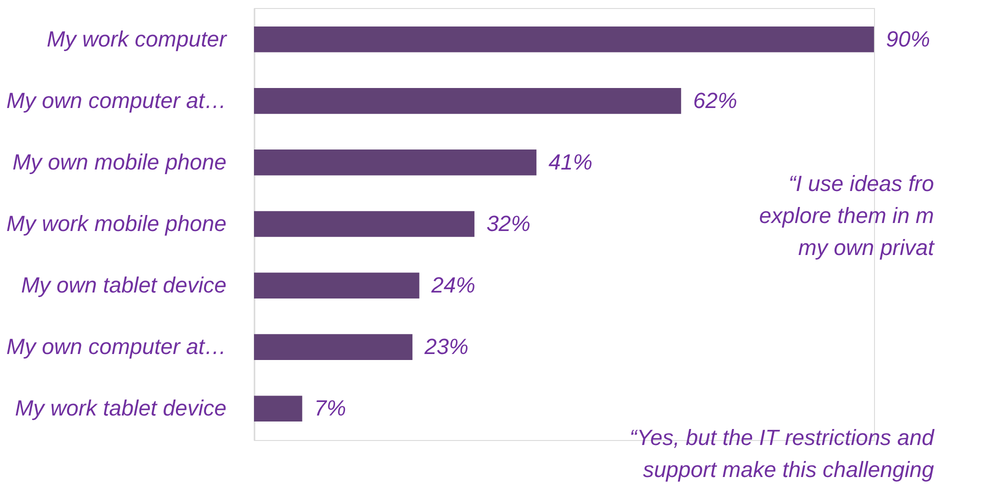 This screenshot has height=497, width=998. What do you see at coordinates (330, 408) in the screenshot?
I see `data-label: 7%` at bounding box center [330, 408].